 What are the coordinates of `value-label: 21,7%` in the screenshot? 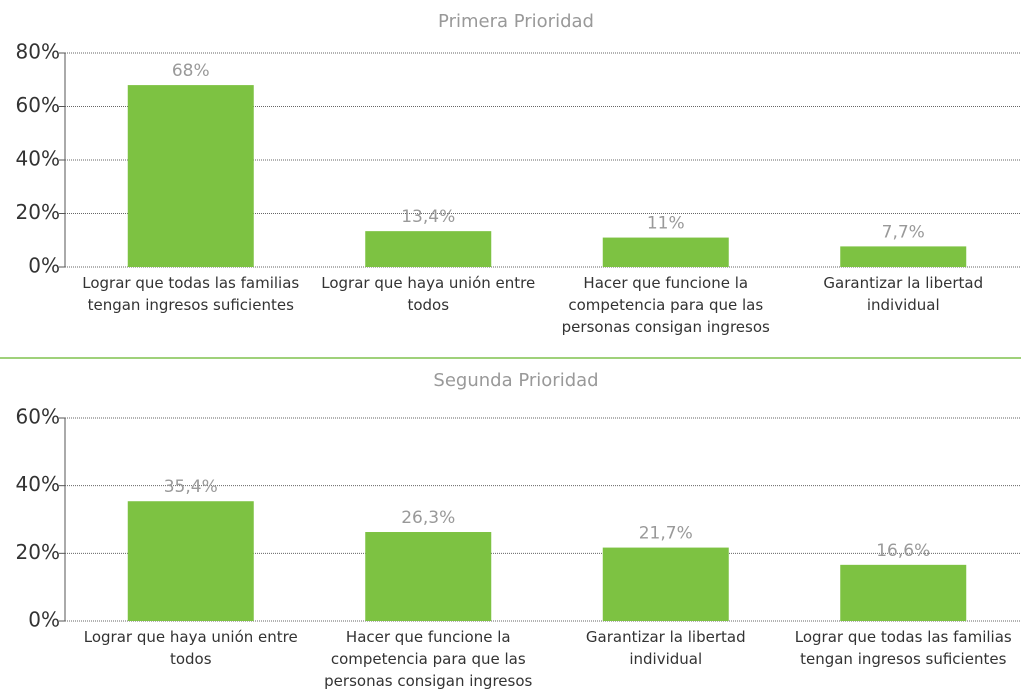 It's located at (666, 534).